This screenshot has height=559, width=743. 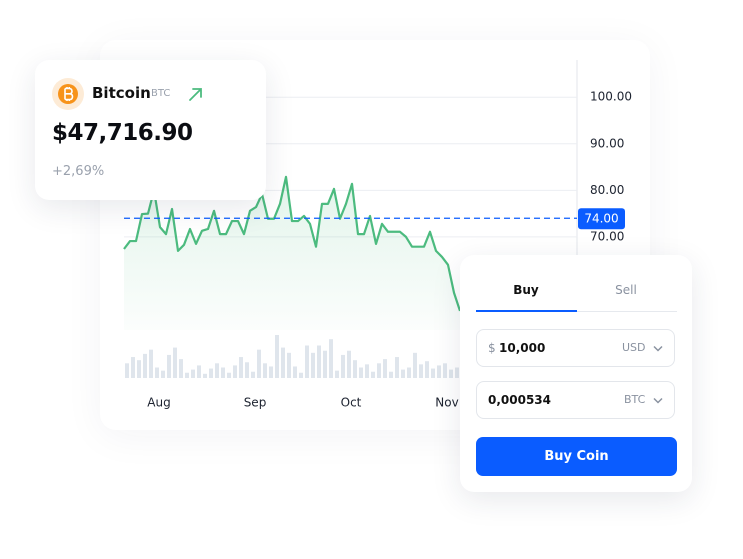 I want to click on current-price-label: 74.00, so click(x=601, y=218).